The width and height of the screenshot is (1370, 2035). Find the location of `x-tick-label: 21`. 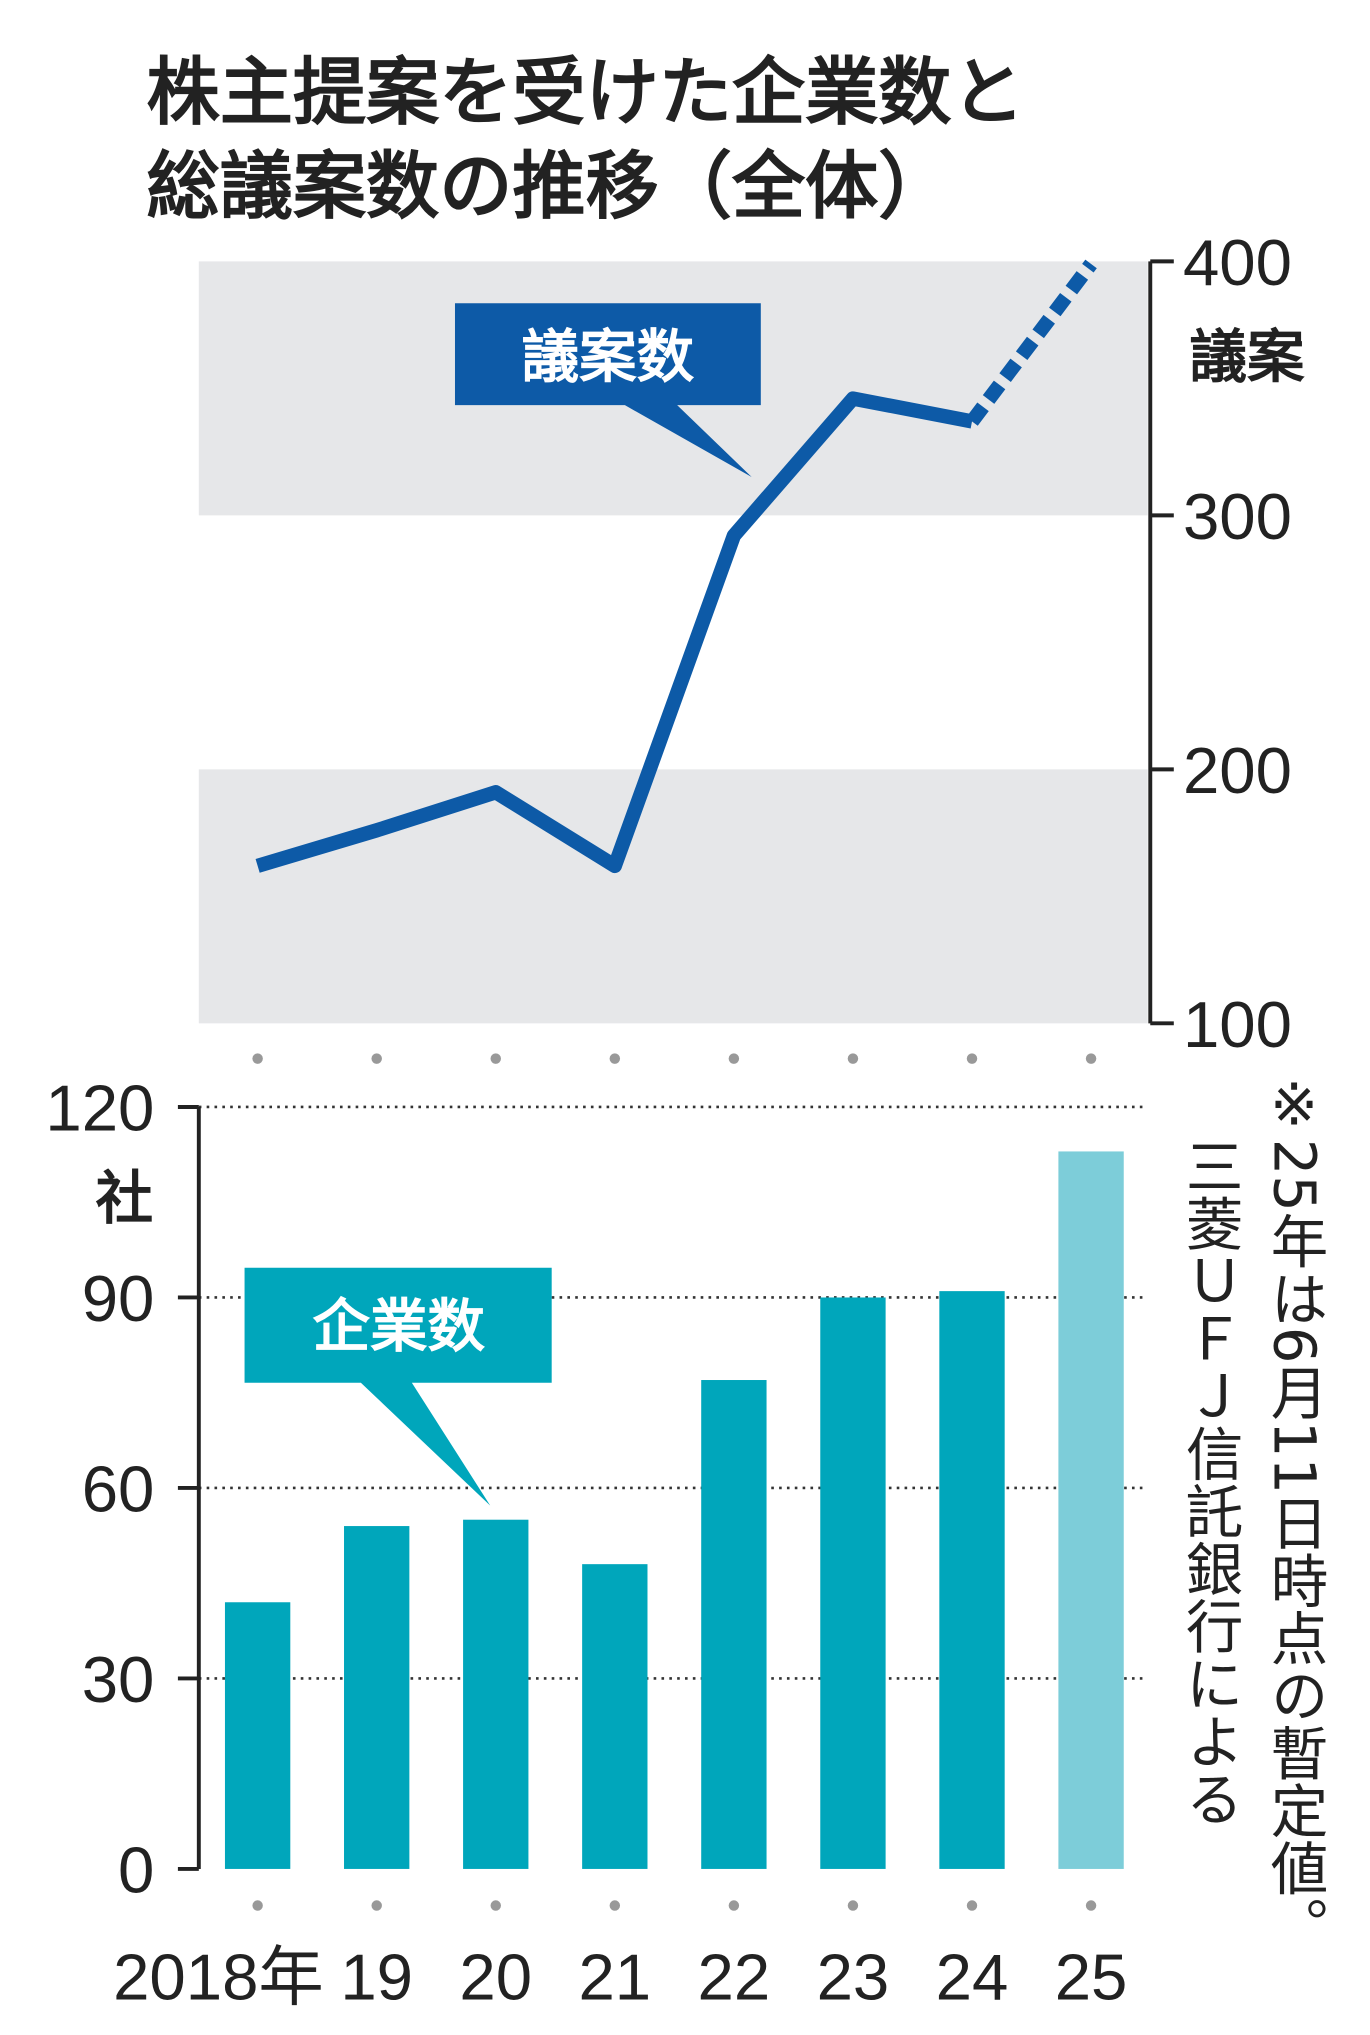

x-tick-label: 21 is located at coordinates (614, 1977).